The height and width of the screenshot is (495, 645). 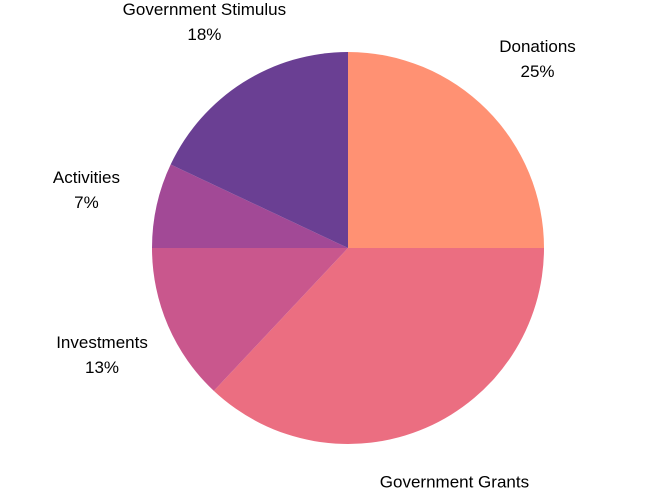 What do you see at coordinates (537, 46) in the screenshot?
I see `slice-label-0: Donations` at bounding box center [537, 46].